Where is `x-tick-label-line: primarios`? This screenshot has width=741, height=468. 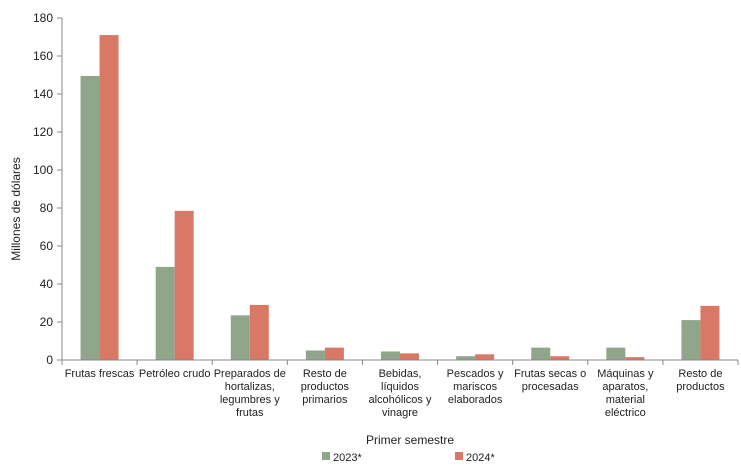 x-tick-label-line: primarios is located at coordinates (325, 400).